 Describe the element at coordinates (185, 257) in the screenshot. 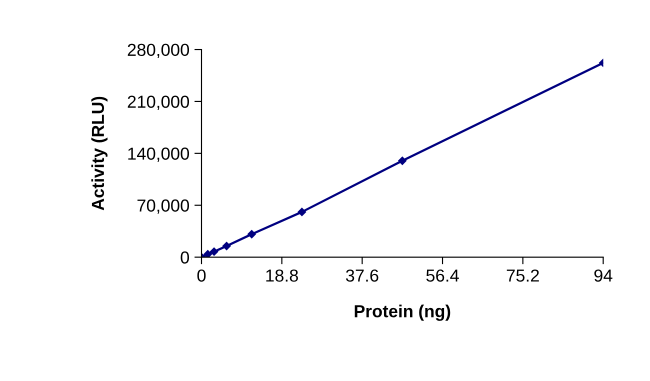

I see `y-tick-label: 0` at that location.